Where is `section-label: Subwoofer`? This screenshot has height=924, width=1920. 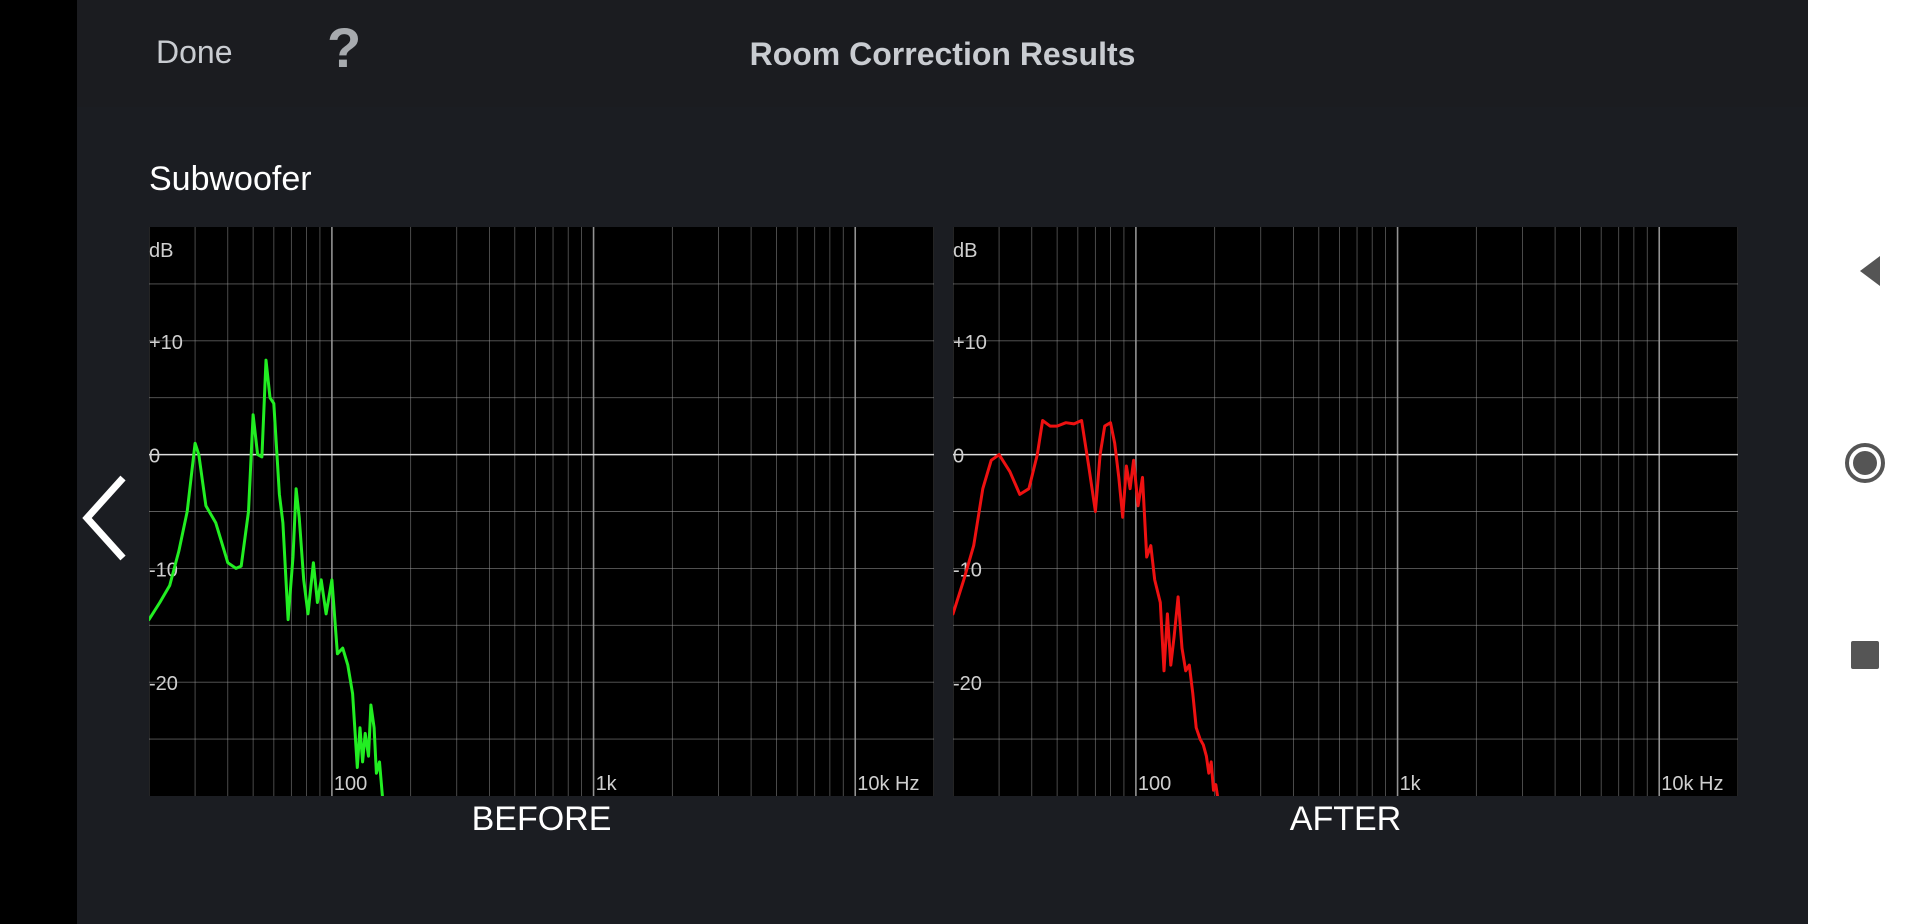
section-label: Subwoofer is located at coordinates (230, 179).